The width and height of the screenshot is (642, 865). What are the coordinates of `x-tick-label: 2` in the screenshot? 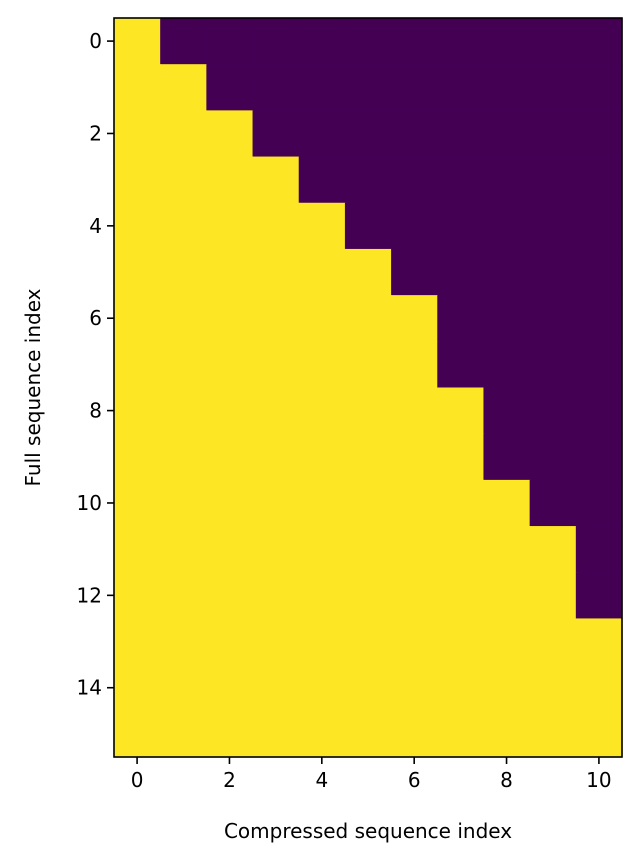 It's located at (229, 780).